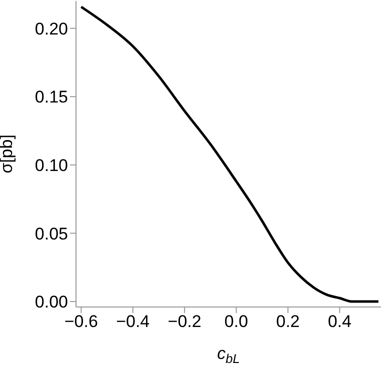  What do you see at coordinates (133, 322) in the screenshot?
I see `x-tick-label: −0.4` at bounding box center [133, 322].